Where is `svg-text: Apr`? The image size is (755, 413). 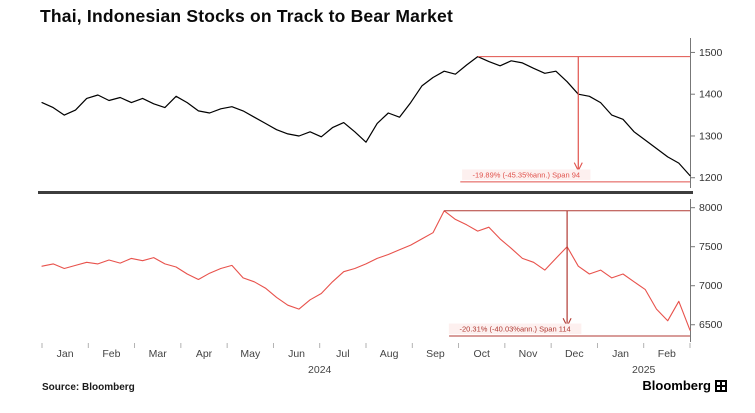 svg-text: Apr is located at coordinates (204, 354).